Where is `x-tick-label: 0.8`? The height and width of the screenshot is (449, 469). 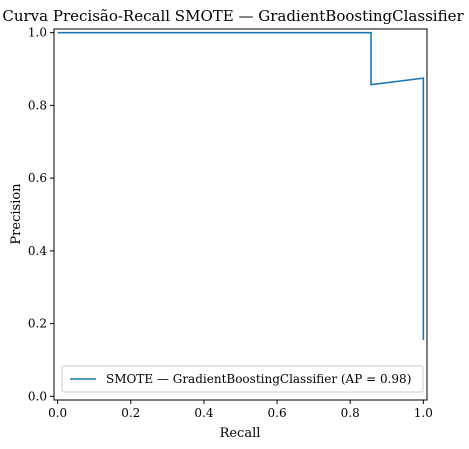
x-tick-label: 0.8 is located at coordinates (350, 413).